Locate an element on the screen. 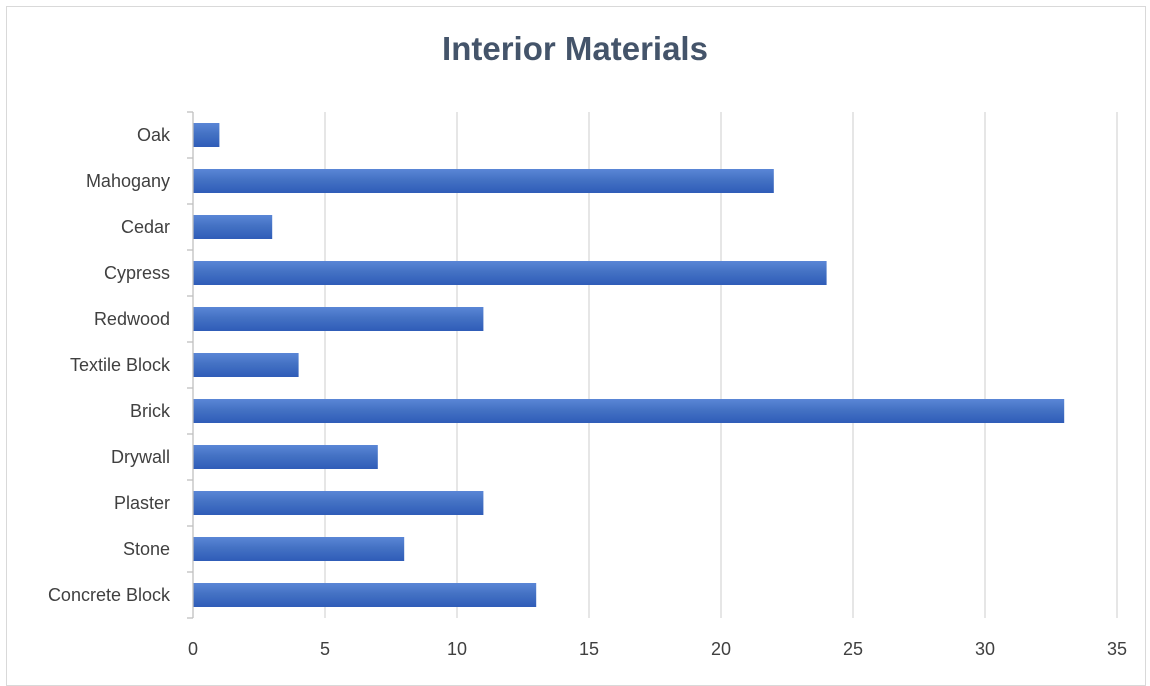 The width and height of the screenshot is (1150, 686). x-tick-label: 15 is located at coordinates (589, 649).